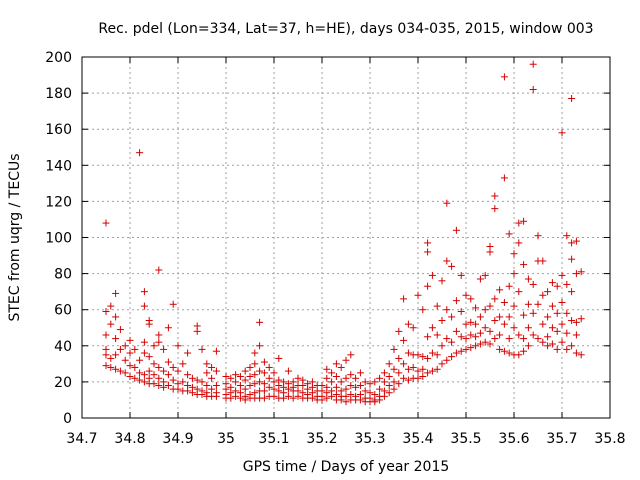  I want to click on y-tick-label: 100, so click(58, 239).